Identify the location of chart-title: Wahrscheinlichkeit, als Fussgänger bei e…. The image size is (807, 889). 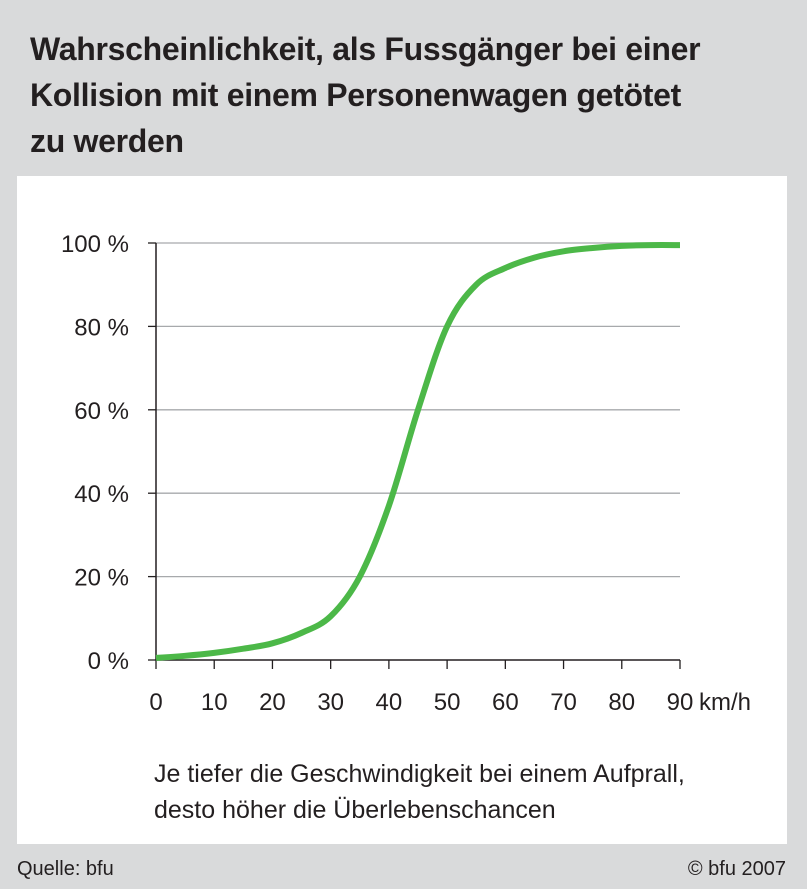
(400, 95).